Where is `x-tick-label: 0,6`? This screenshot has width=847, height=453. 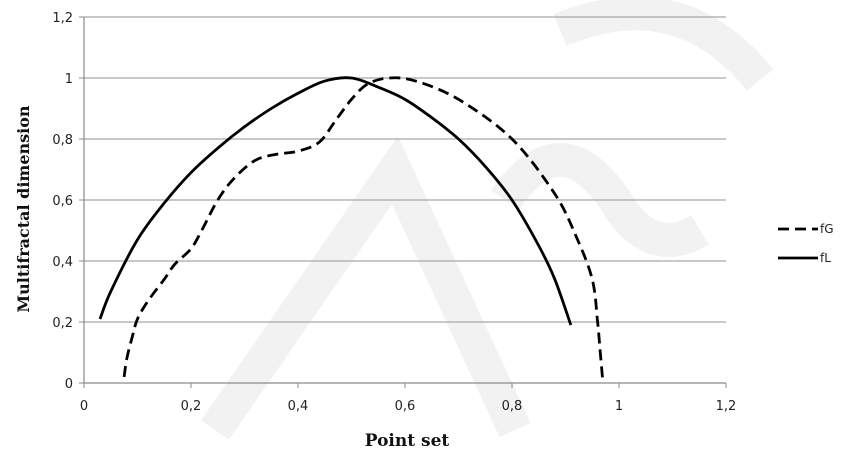 x-tick-label: 0,6 is located at coordinates (405, 406).